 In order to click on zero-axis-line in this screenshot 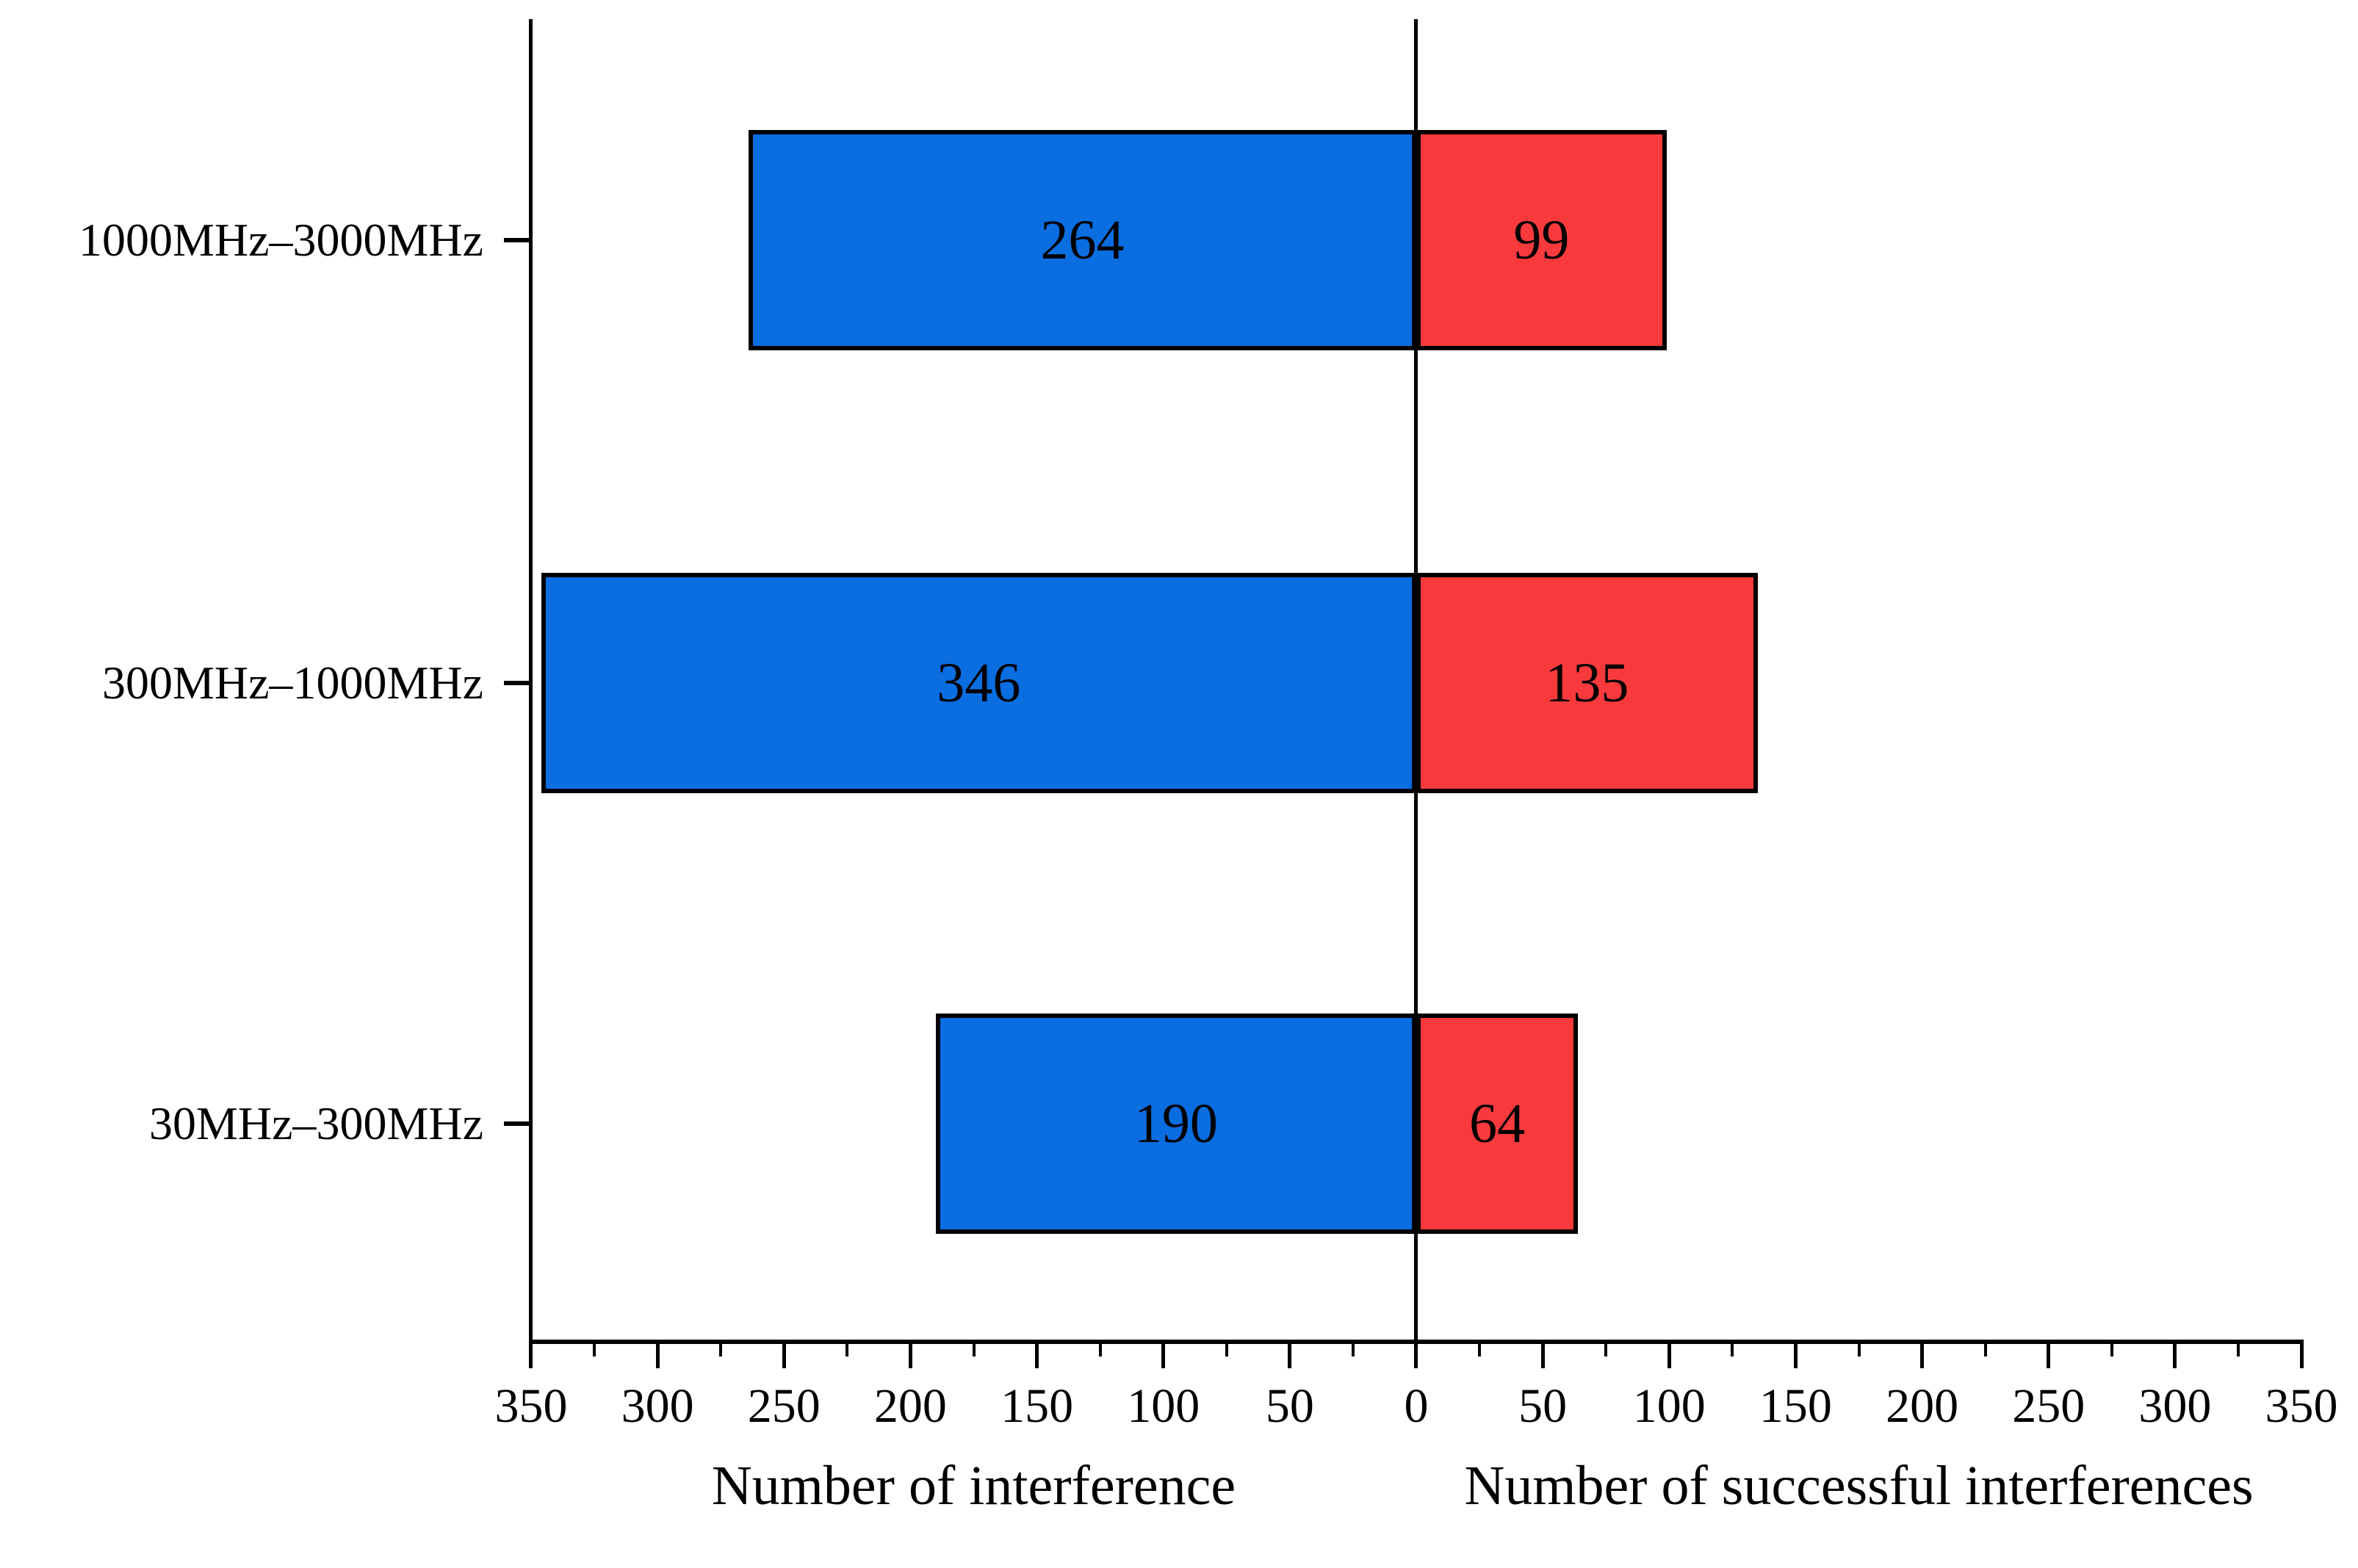, I will do `click(1416, 693)`.